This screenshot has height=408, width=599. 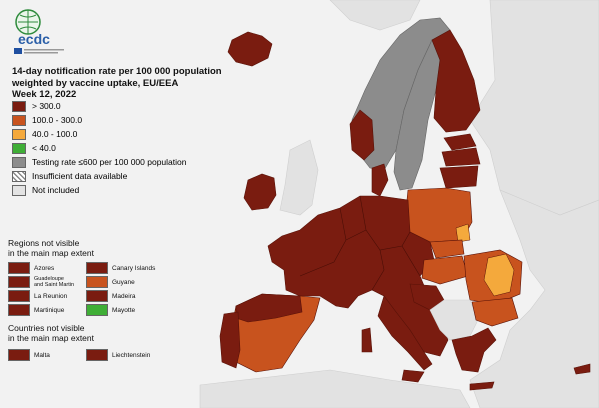 What do you see at coordinates (110, 282) in the screenshot?
I see `region-item: Guyane` at bounding box center [110, 282].